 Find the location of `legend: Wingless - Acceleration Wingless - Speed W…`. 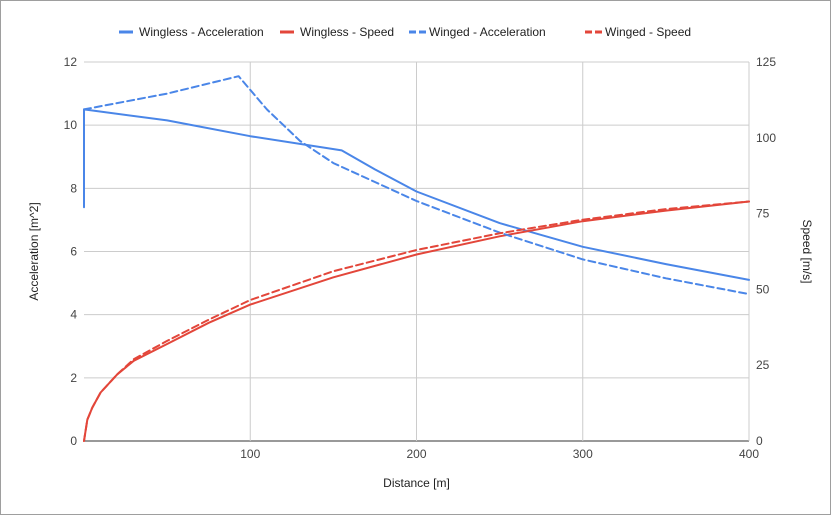

legend: Wingless - Acceleration Wingless - Speed W… is located at coordinates (405, 32).